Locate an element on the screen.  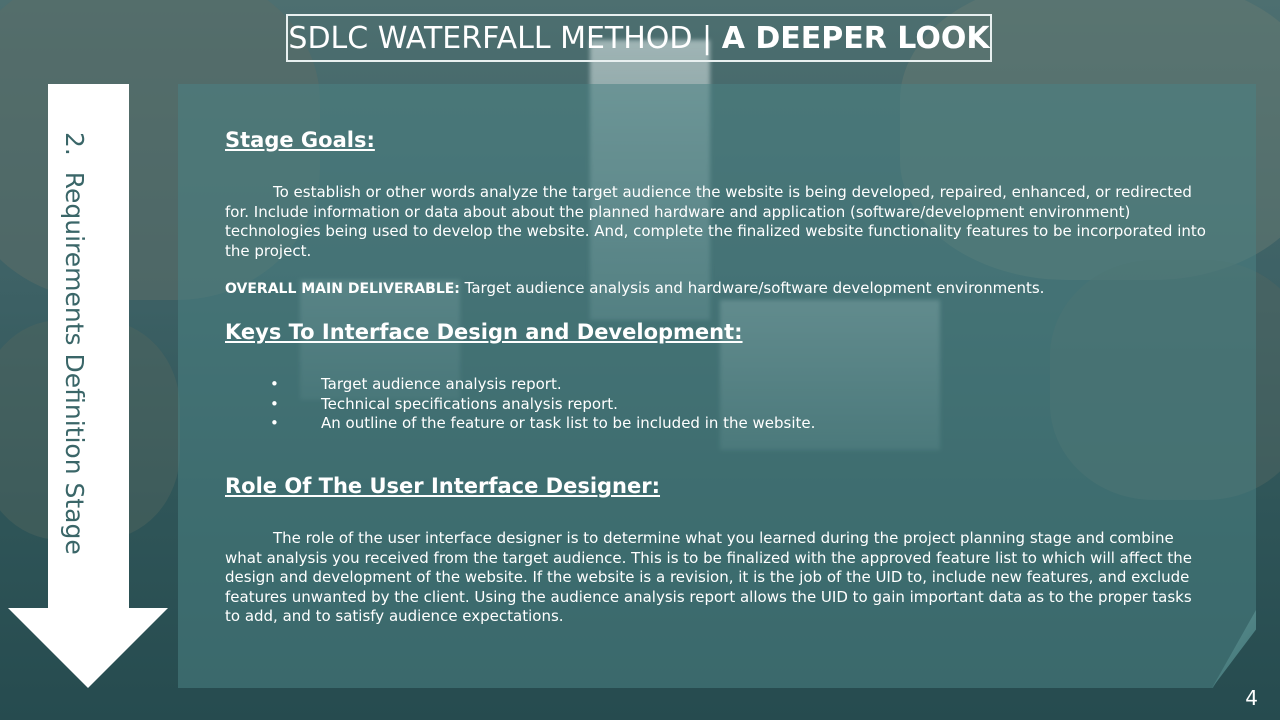
page-number: 4 is located at coordinates (1251, 698).